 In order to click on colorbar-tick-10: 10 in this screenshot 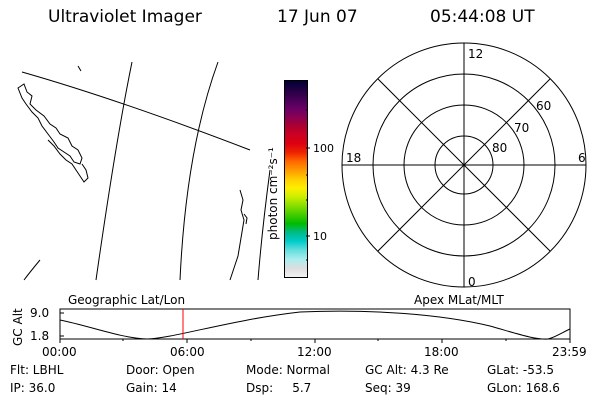, I will do `click(320, 236)`.